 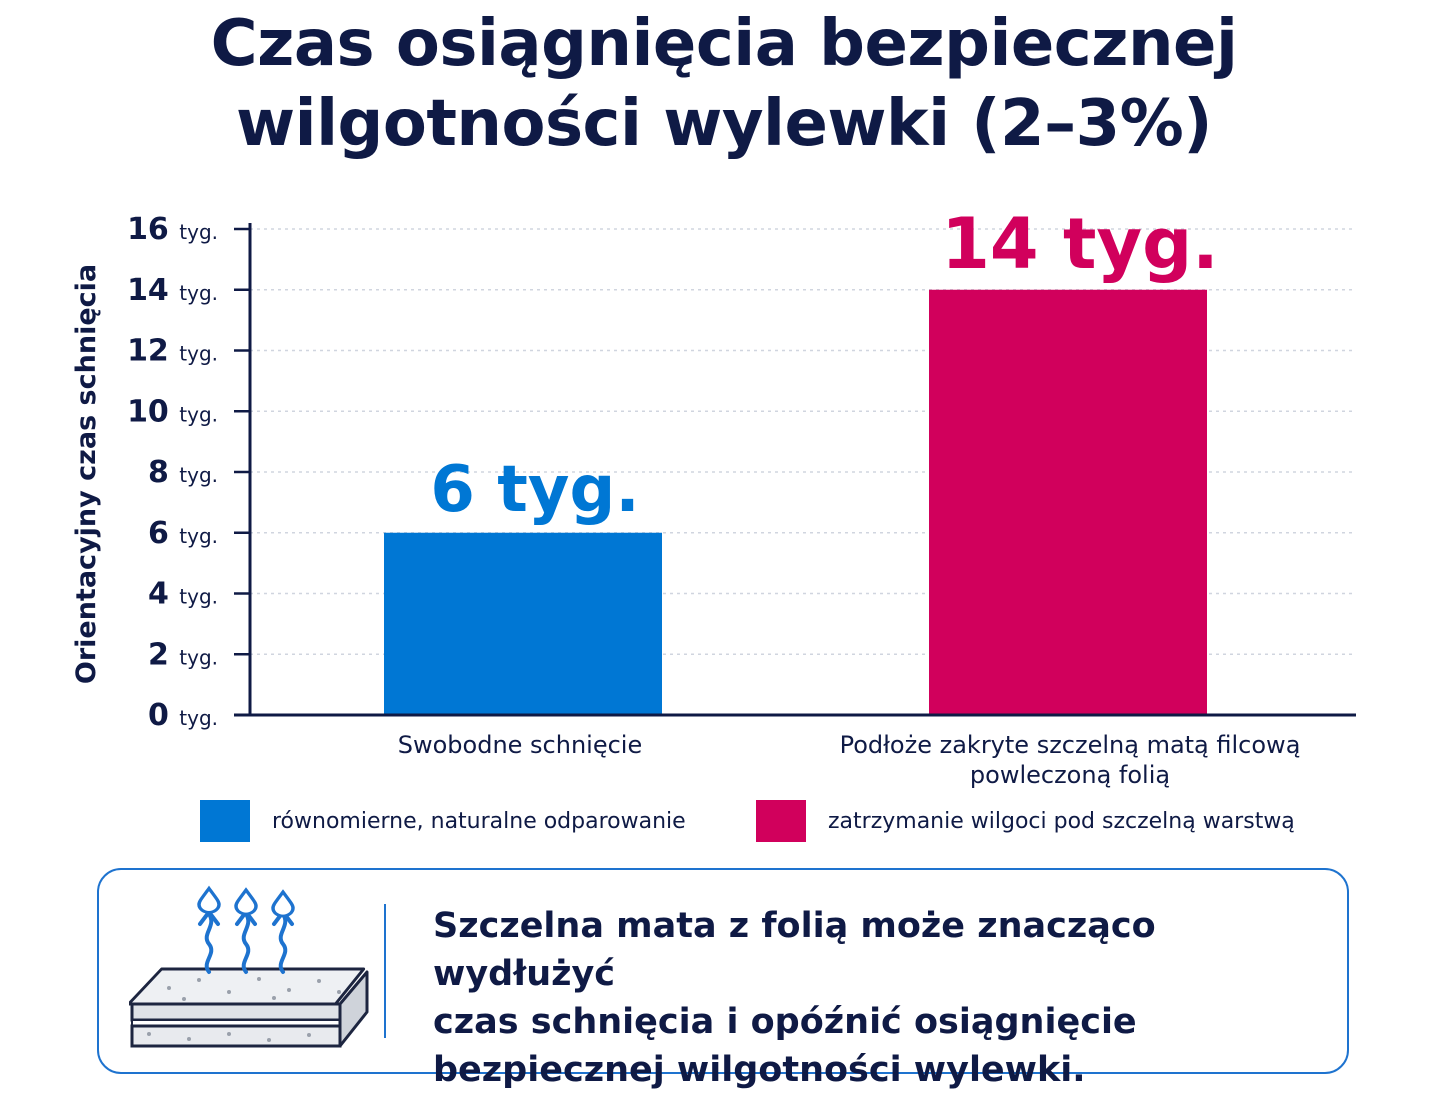 I want to click on y-axis-label: Orientacyjny czas schnięcia, so click(x=86, y=474).